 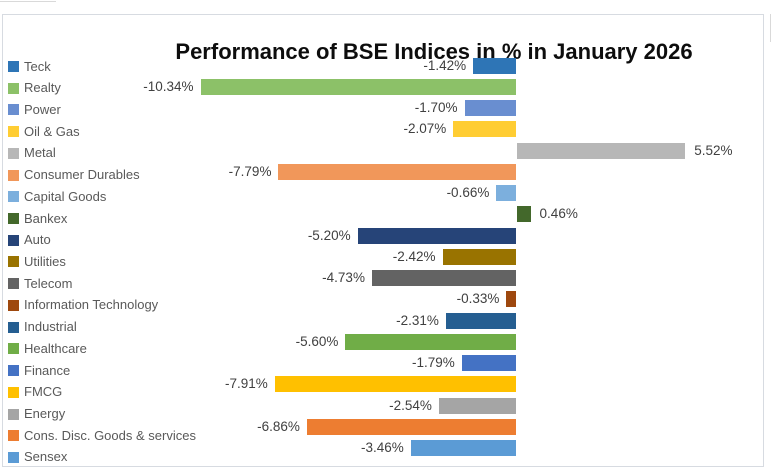 I want to click on bar-value-label: -5.20%, so click(x=329, y=235).